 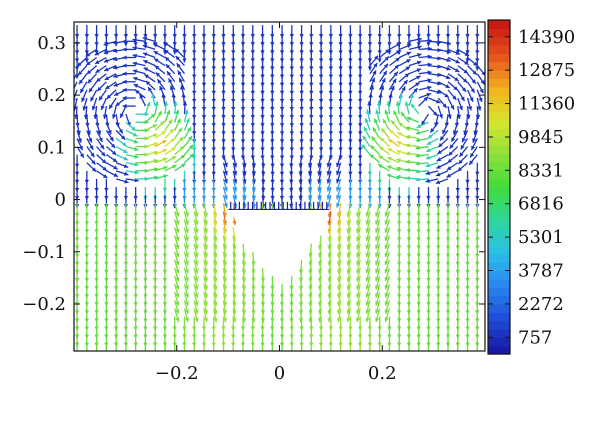 What do you see at coordinates (541, 137) in the screenshot?
I see `colorbar-tick-label: 9845` at bounding box center [541, 137].